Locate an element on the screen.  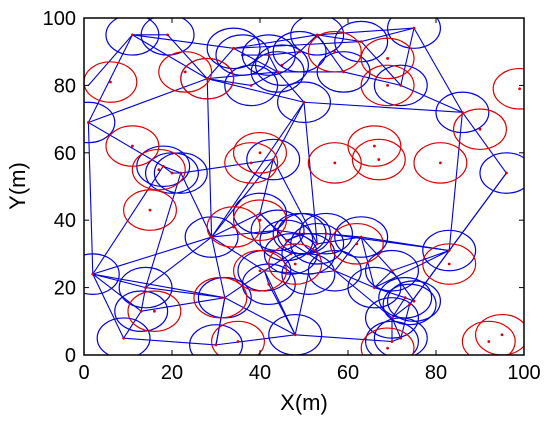
x-axis-title: X(m) is located at coordinates (304, 402).